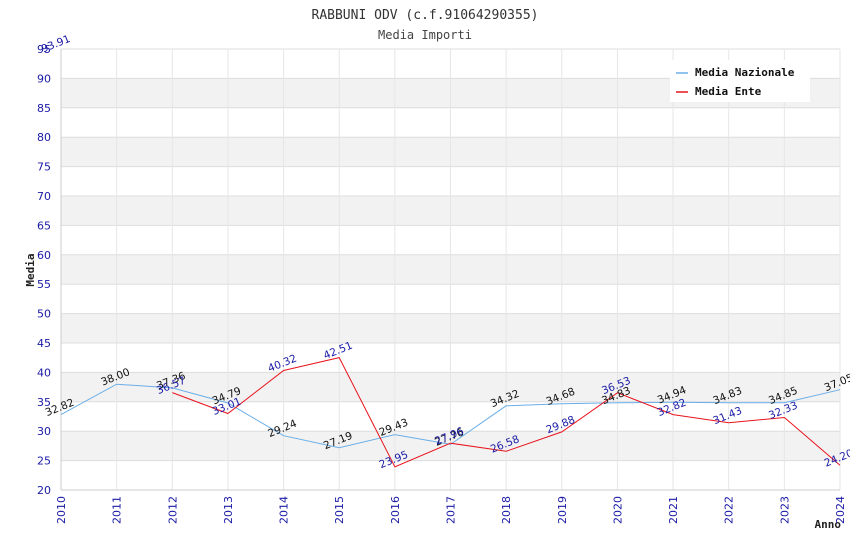 This screenshot has width=850, height=550. I want to click on y-tick-label: 75, so click(44, 167).